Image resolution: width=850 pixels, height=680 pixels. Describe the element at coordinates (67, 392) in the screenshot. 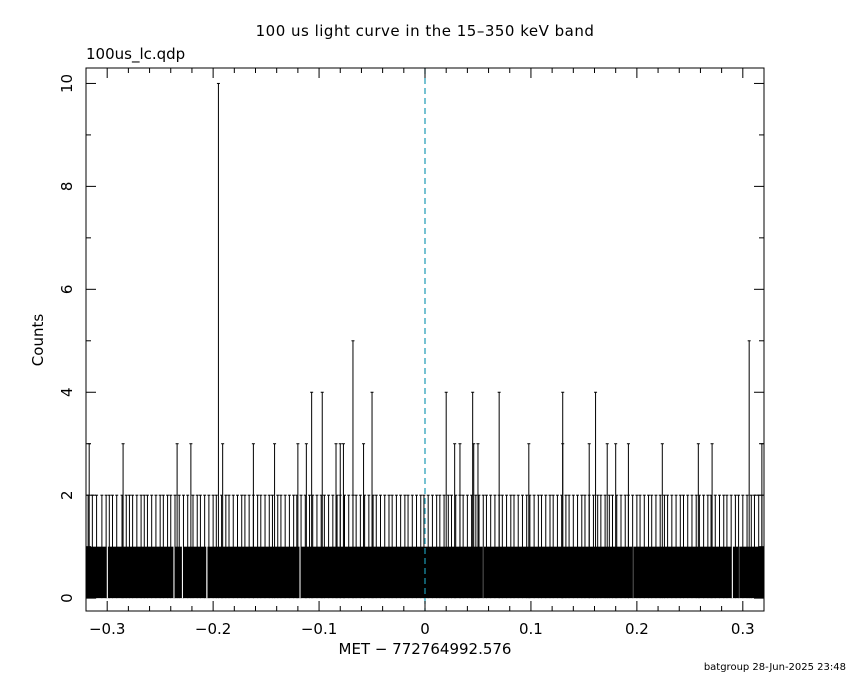

I see `y-tick-label: 4` at that location.